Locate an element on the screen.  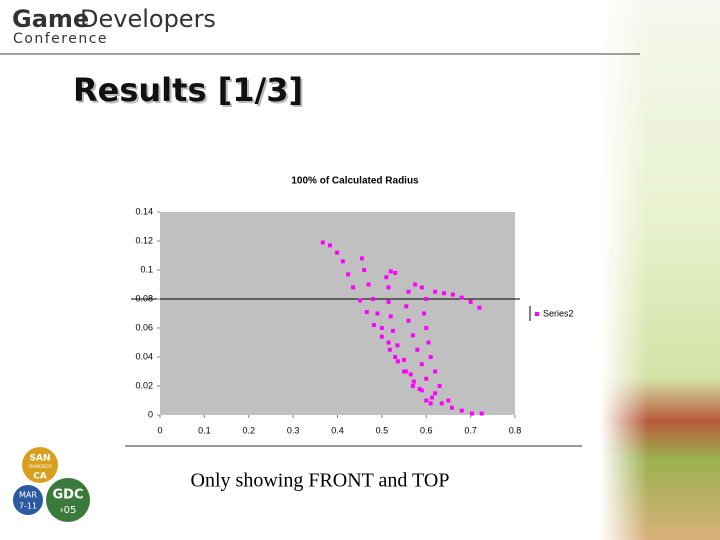
y-tick-label: 0.14 is located at coordinates (144, 211).